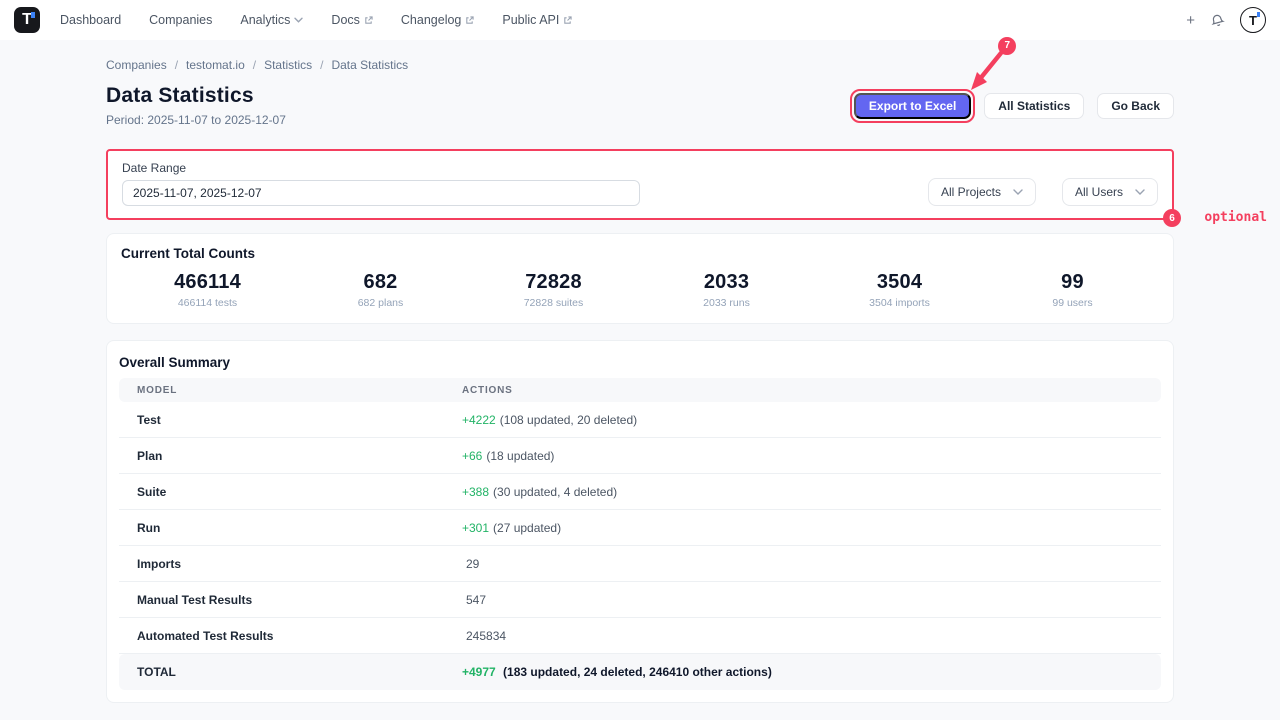 The height and width of the screenshot is (720, 1280). I want to click on breadcrumb-current: Data Statistics, so click(370, 65).